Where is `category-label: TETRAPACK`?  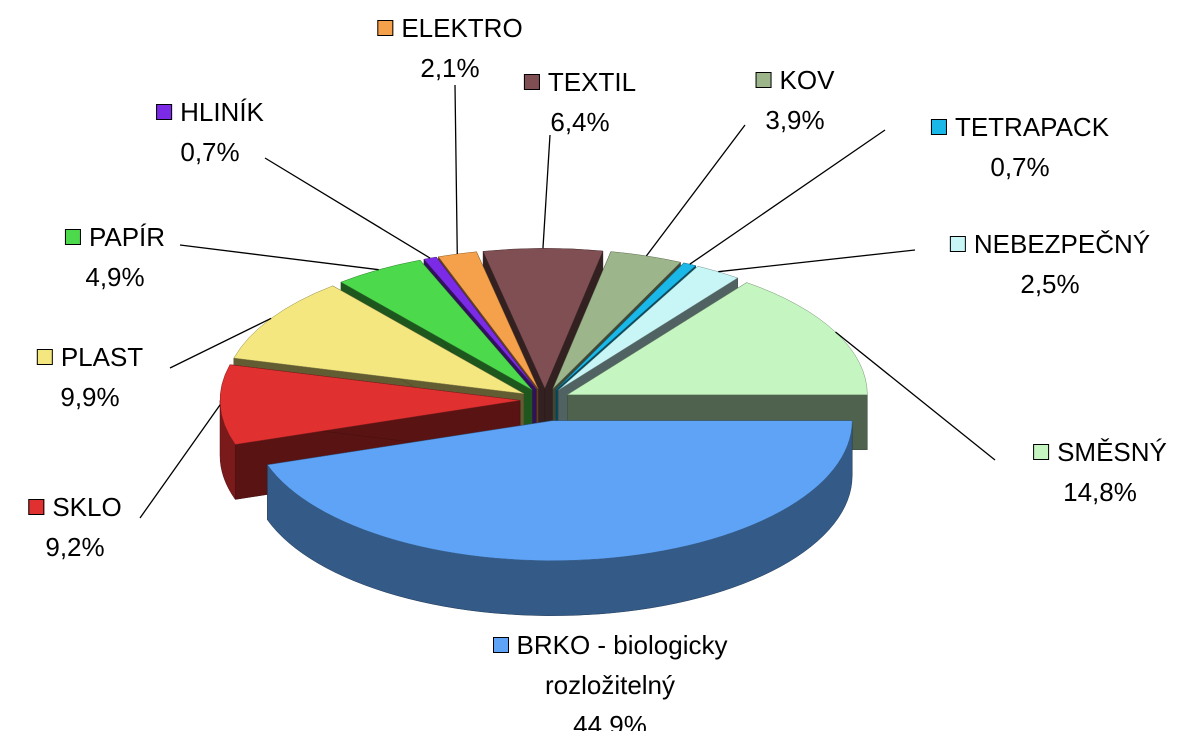 category-label: TETRAPACK is located at coordinates (1032, 127).